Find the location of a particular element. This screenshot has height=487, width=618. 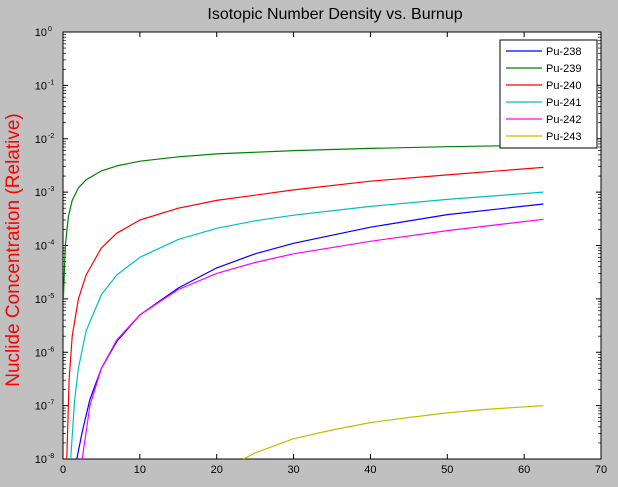

legend: Pu-238 Pu-239 Pu-240 Pu-241 Pu-242 Pu-243 is located at coordinates (548, 94).